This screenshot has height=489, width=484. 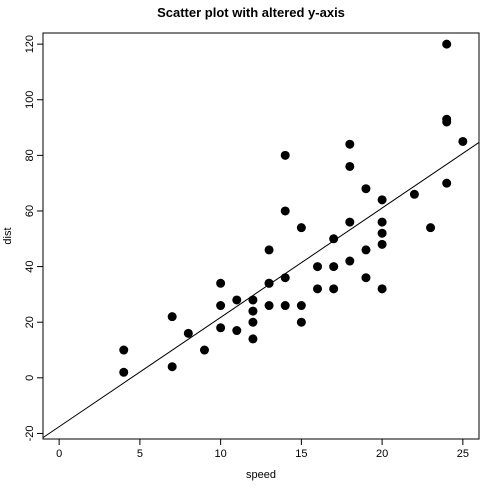 I want to click on y-tick-label: 100, so click(x=30, y=100).